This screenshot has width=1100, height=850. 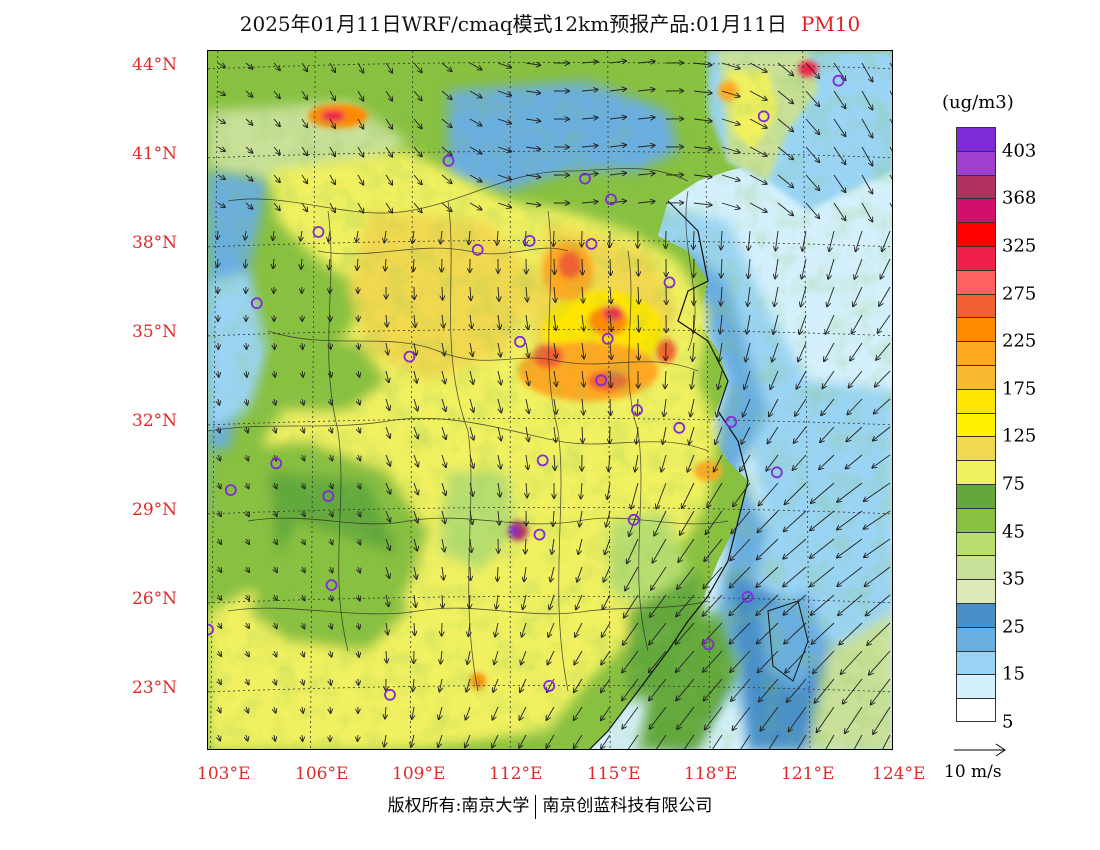 What do you see at coordinates (550, 805) in the screenshot?
I see `copyright-footer: 版权所有:南京大学 南京创蓝科技有限公司` at bounding box center [550, 805].